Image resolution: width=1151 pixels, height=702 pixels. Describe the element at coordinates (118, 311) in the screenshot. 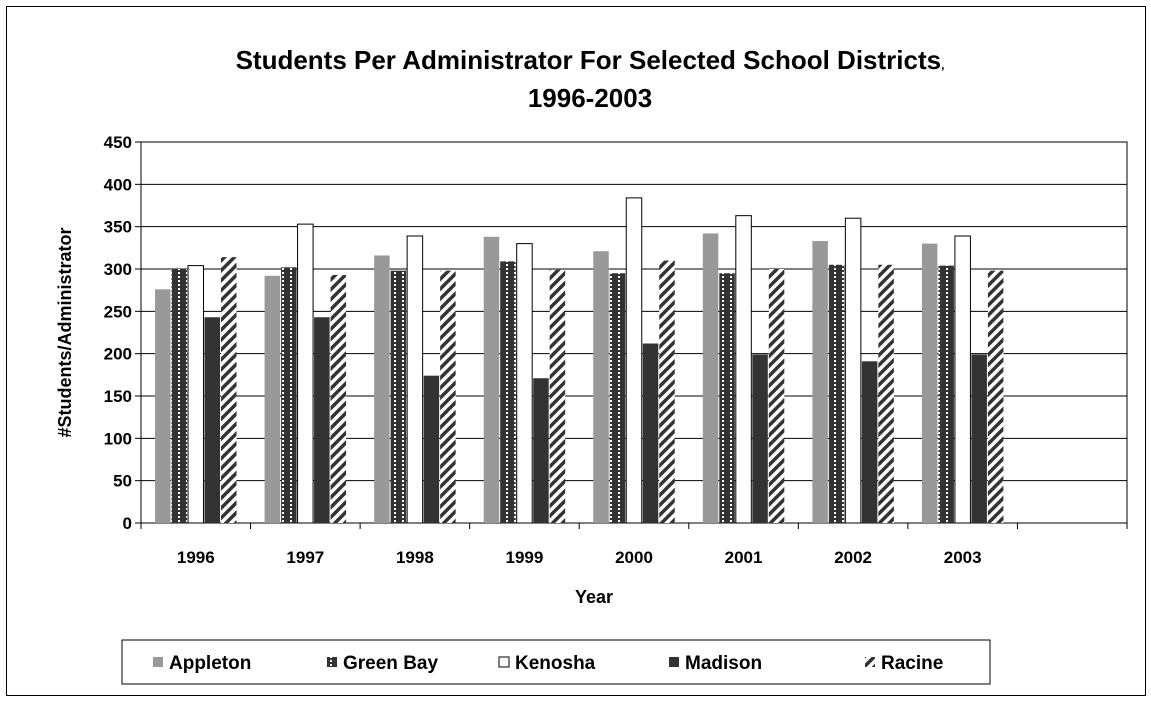

I see `y-tick-label: 250` at that location.